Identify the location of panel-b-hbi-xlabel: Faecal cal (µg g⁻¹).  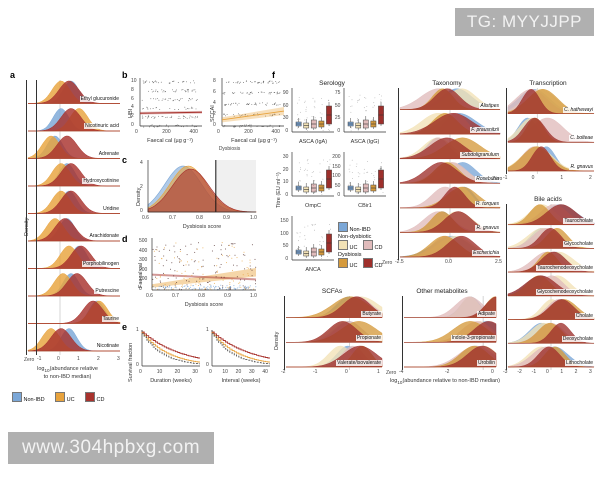
(170, 141).